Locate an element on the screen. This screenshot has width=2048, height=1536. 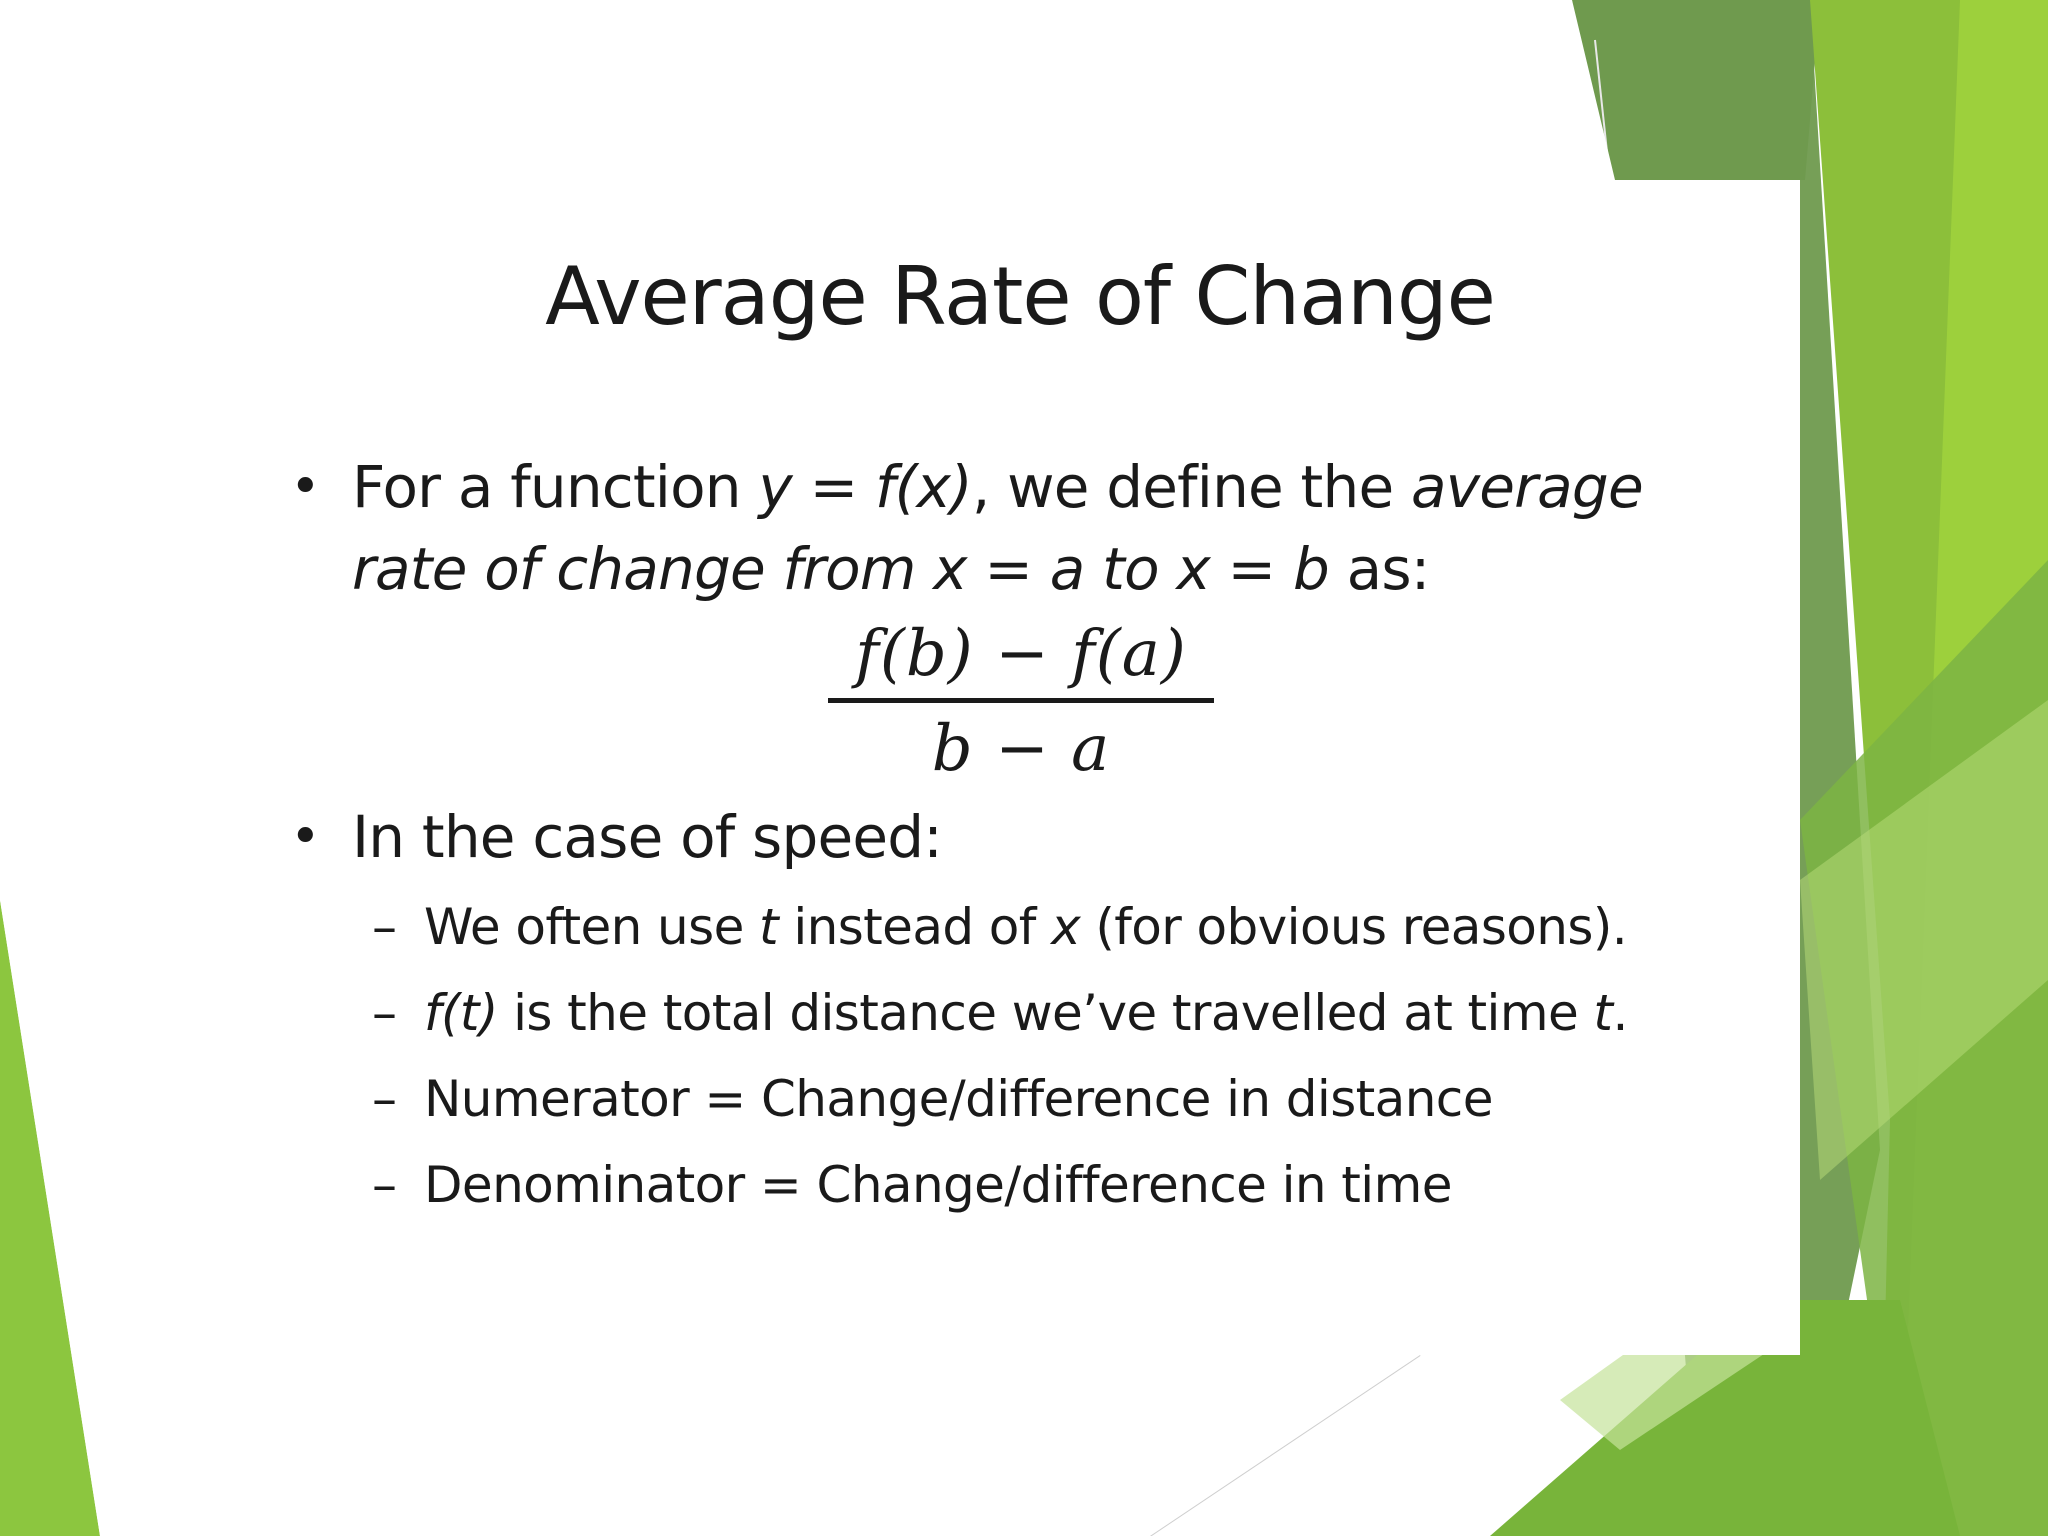
bullet-speed: • In the case of speed: is located at coordinates (616, 837).